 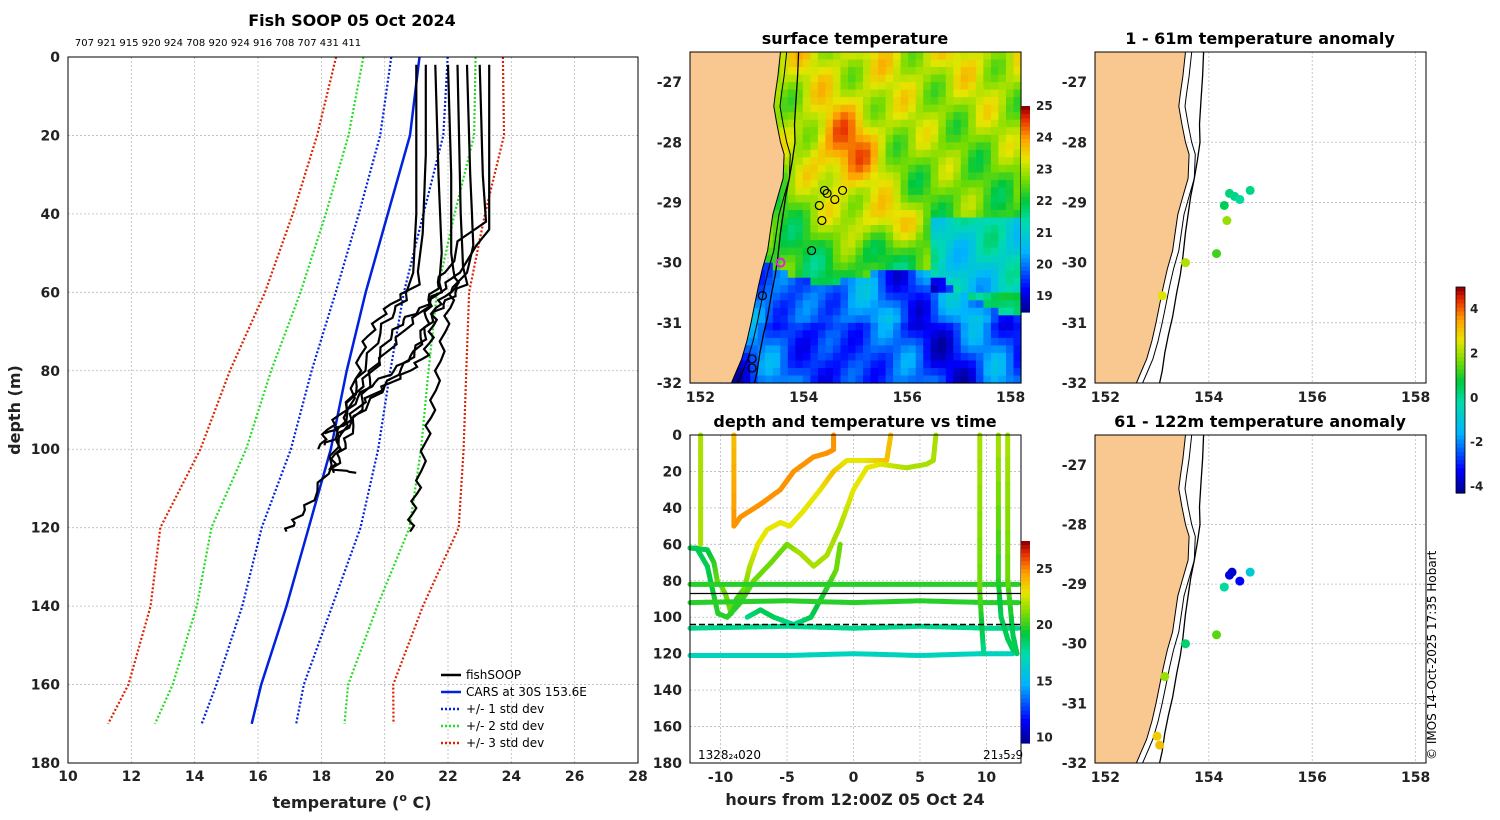 What do you see at coordinates (1169, 217) in the screenshot?
I see `coastline` at bounding box center [1169, 217].